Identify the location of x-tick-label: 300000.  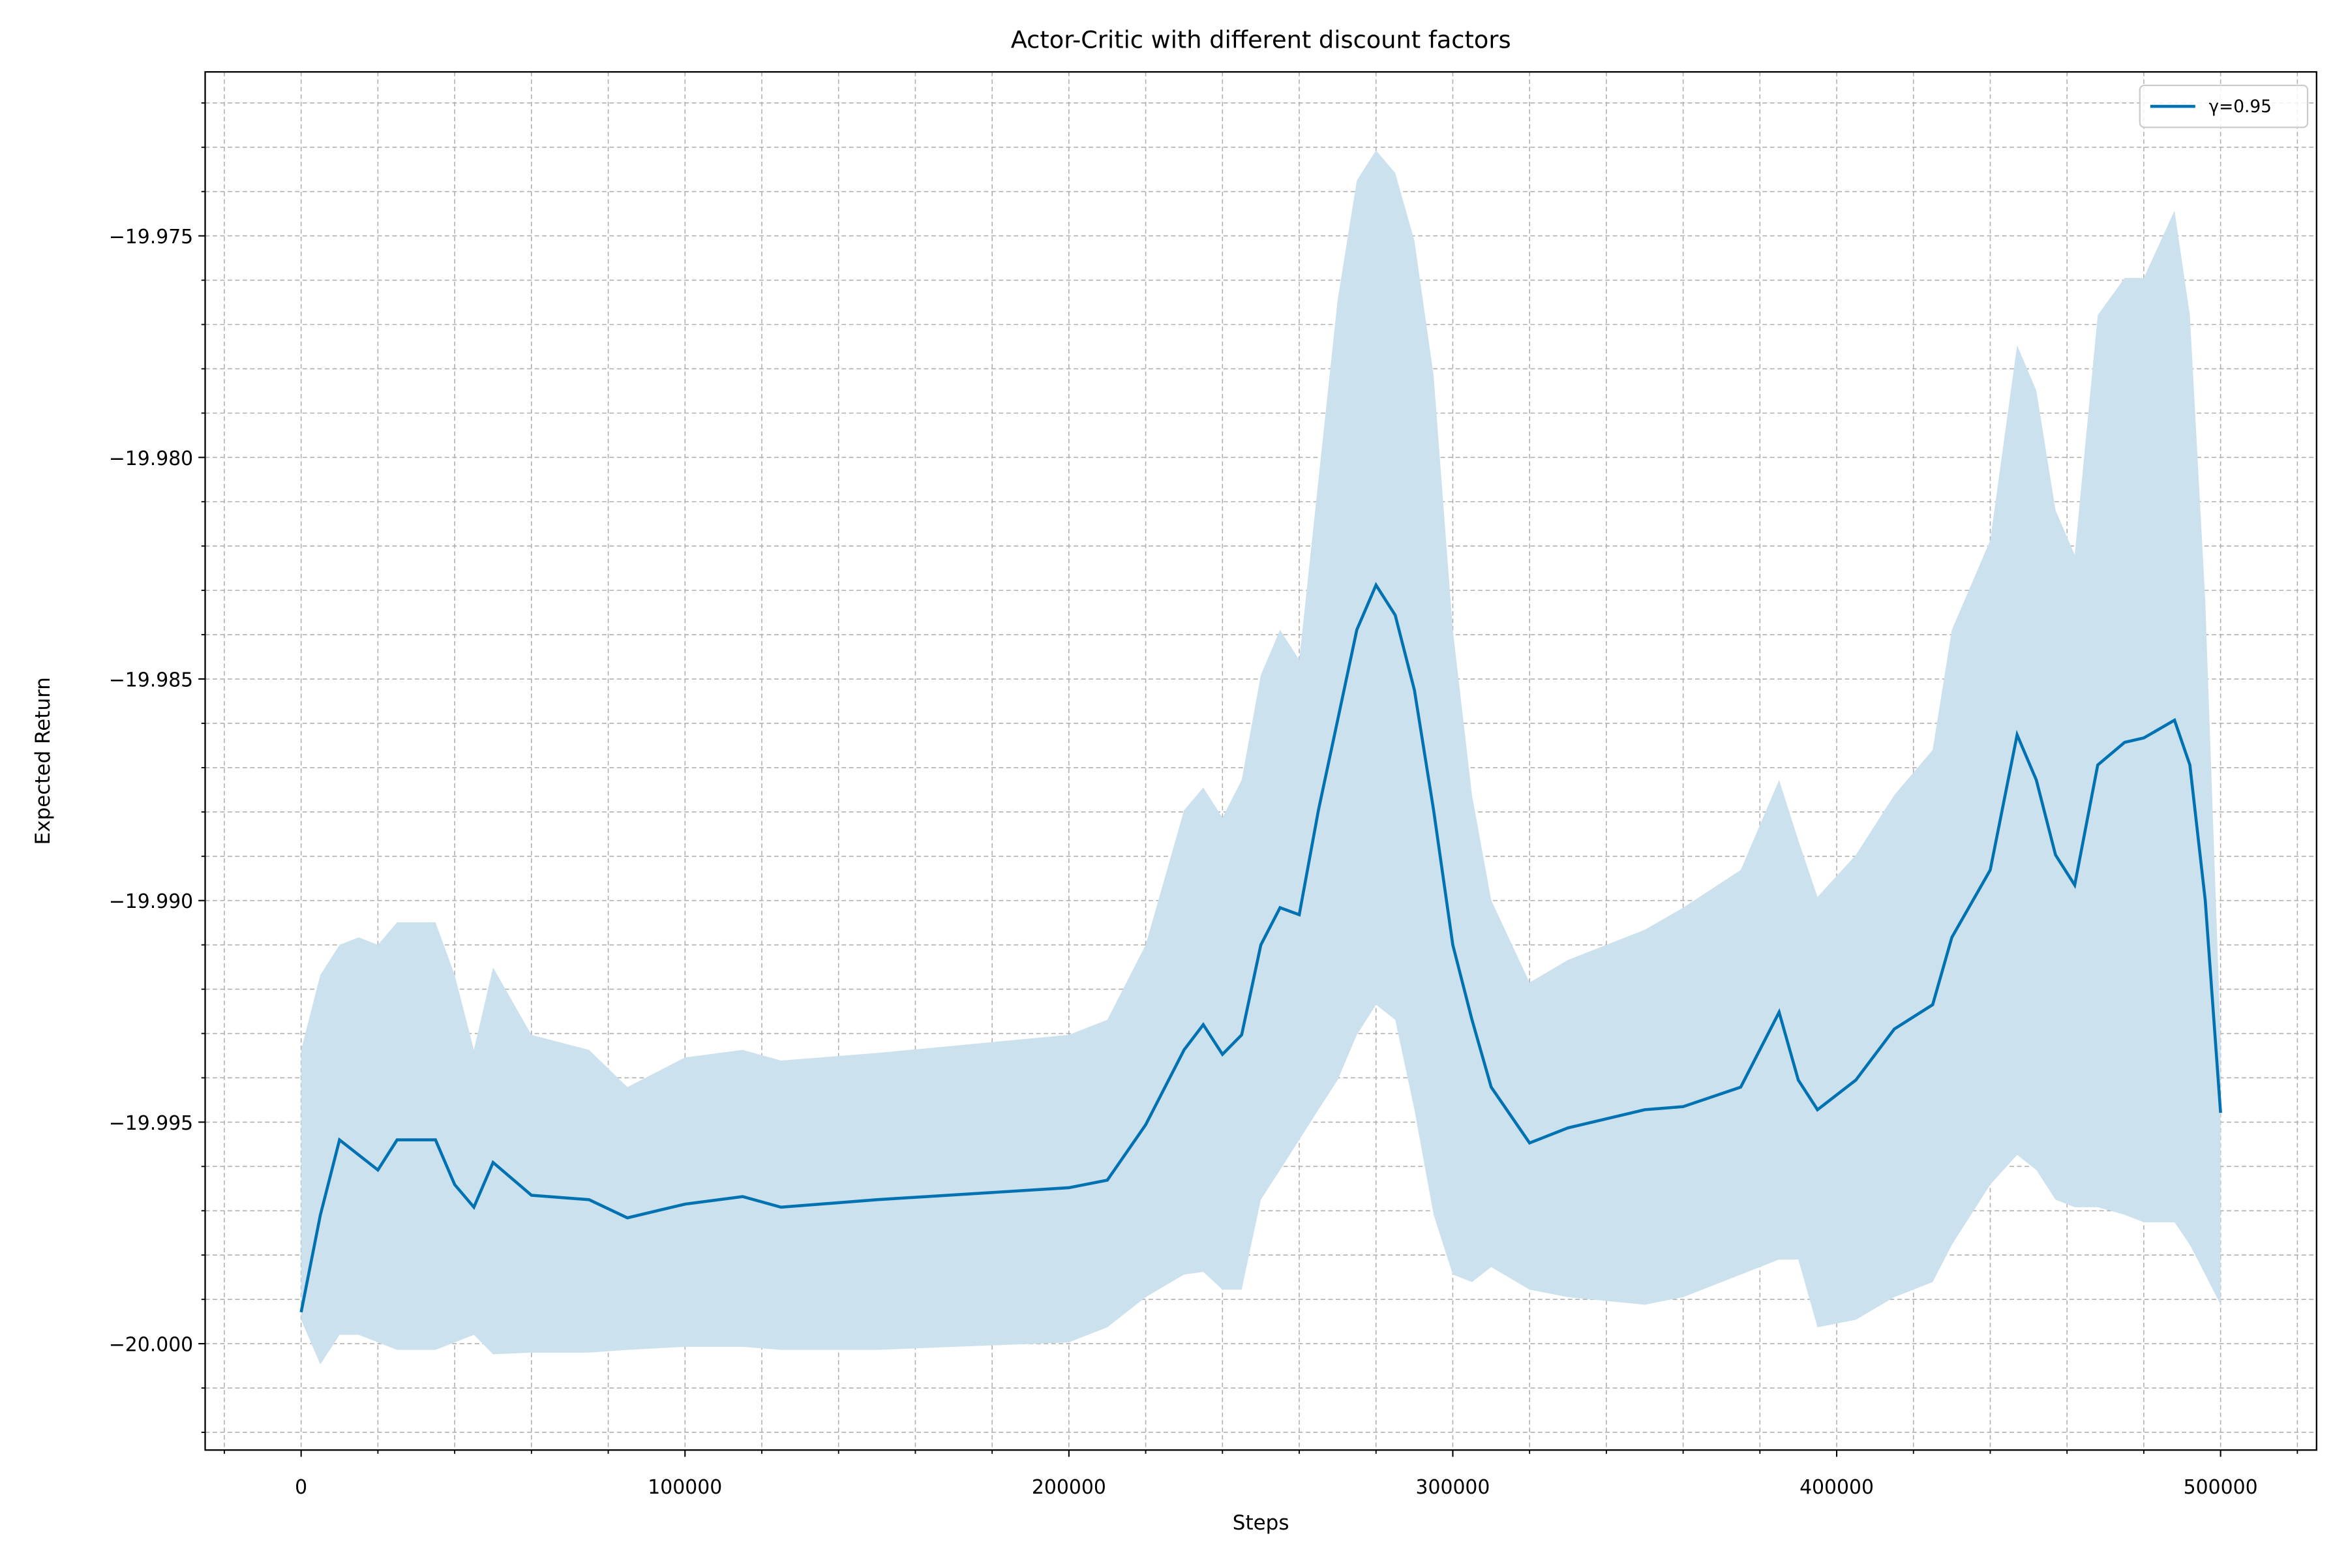
(1452, 1487).